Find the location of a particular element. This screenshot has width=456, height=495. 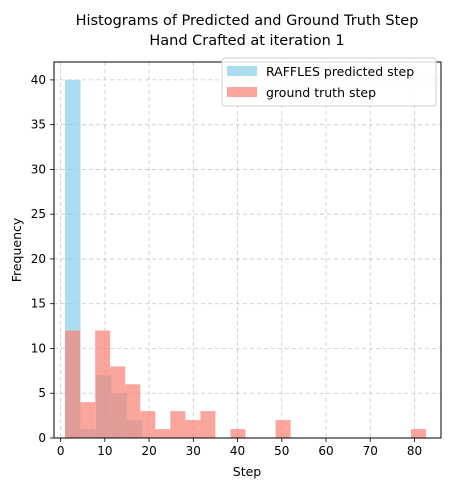

y-tick-label: 40 is located at coordinates (38, 80).